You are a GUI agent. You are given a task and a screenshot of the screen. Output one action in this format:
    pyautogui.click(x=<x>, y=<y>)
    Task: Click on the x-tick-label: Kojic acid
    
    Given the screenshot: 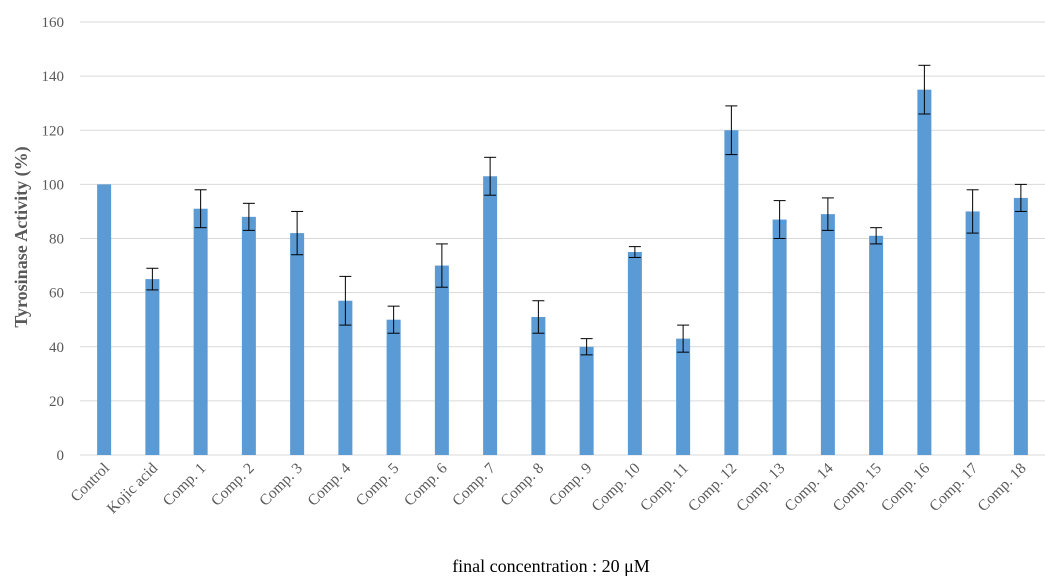 What is the action you would take?
    pyautogui.click(x=133, y=489)
    